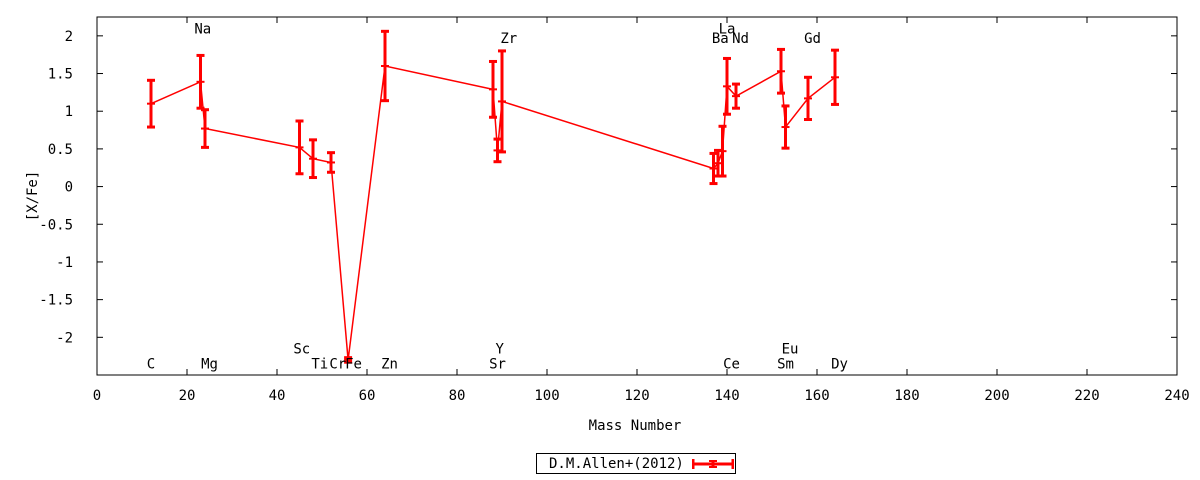  What do you see at coordinates (60, 75) in the screenshot?
I see `y-tick-label: 1.5` at bounding box center [60, 75].